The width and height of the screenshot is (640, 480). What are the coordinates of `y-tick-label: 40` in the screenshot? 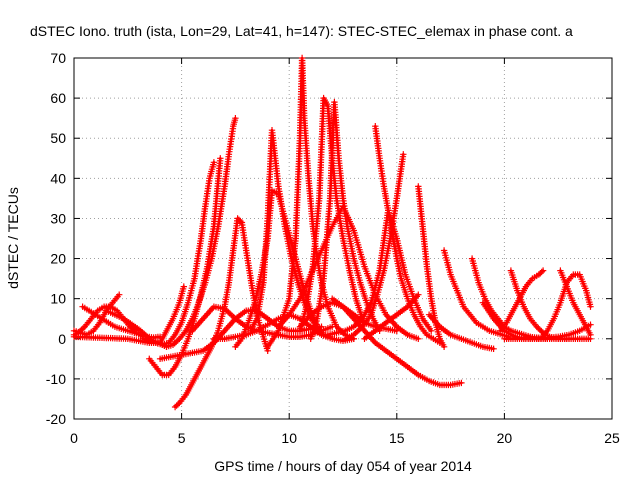 It's located at (58, 178).